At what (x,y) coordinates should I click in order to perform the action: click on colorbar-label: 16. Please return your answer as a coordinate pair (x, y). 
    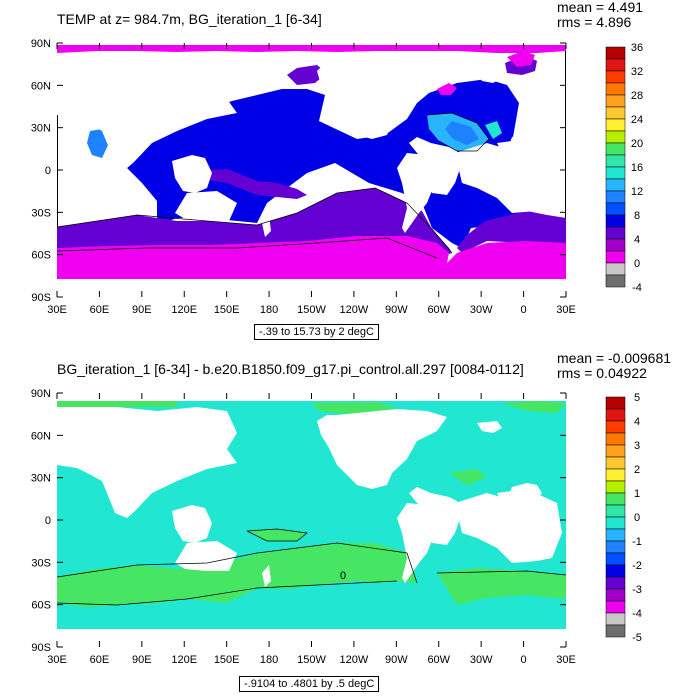
    Looking at the image, I should click on (637, 168).